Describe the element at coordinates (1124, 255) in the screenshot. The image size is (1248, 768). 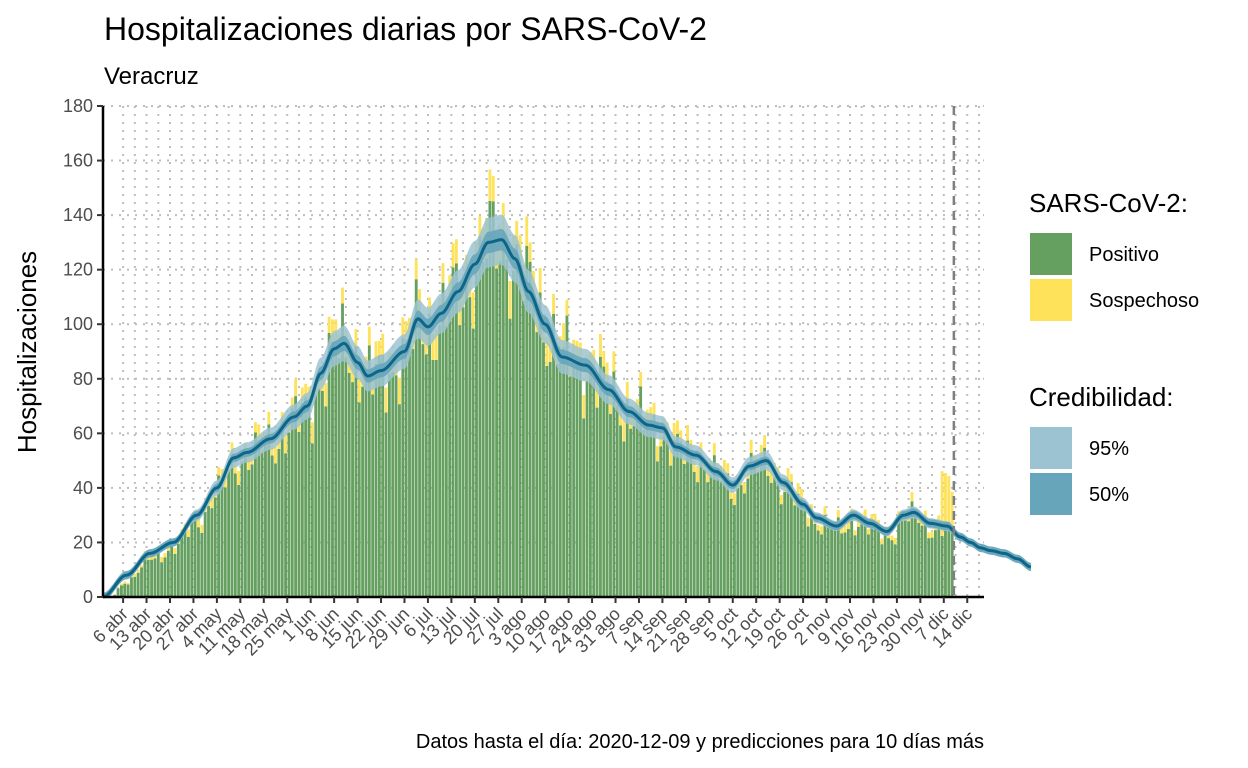
I see `legend-positivo-label: Positivo` at that location.